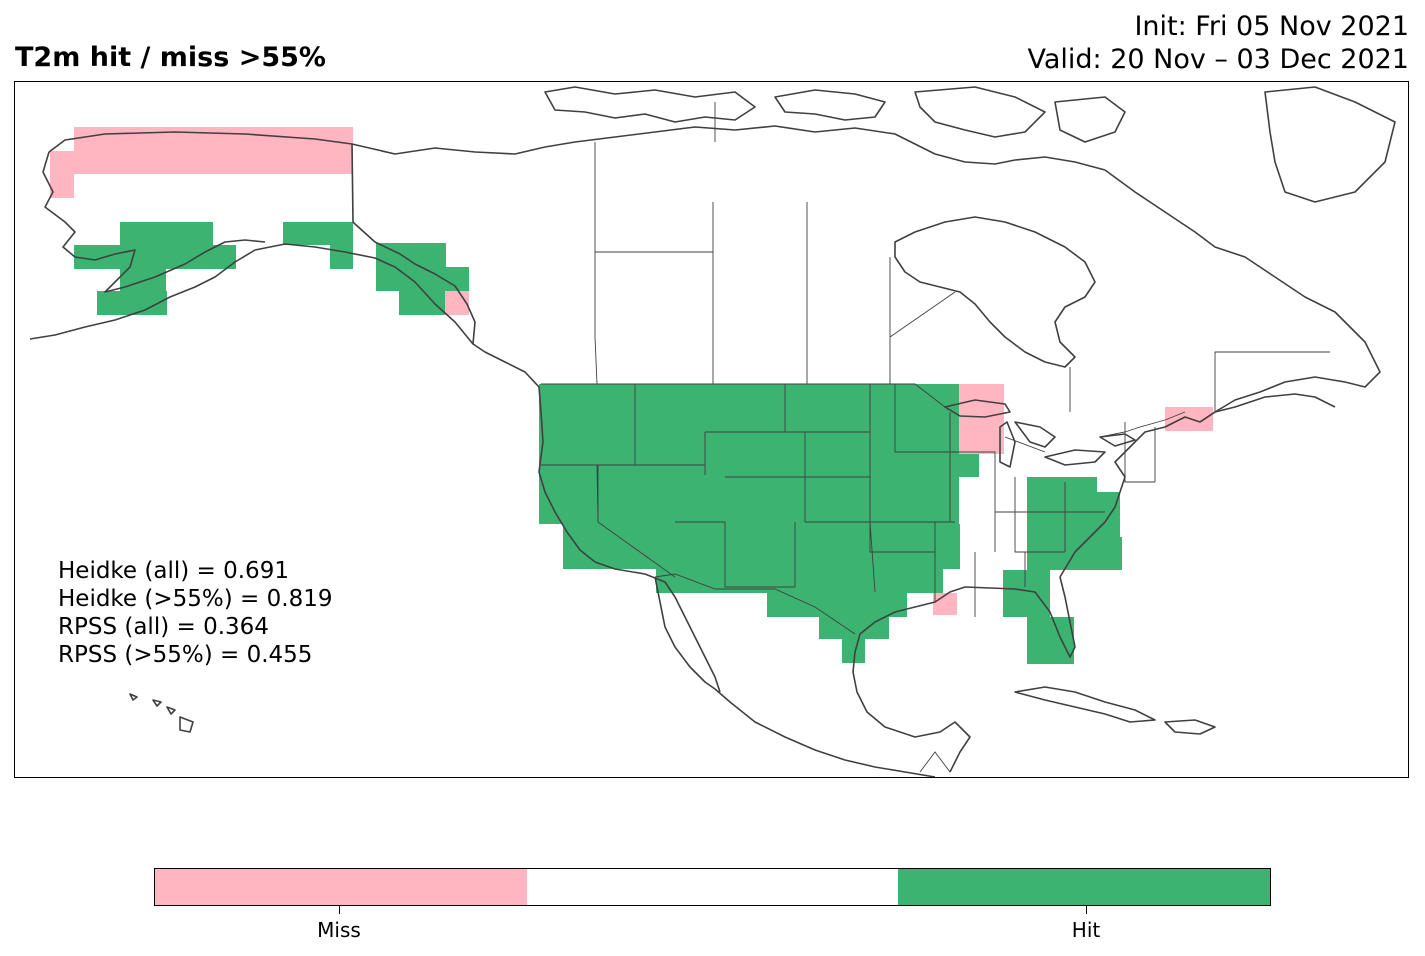 The width and height of the screenshot is (1425, 956). I want to click on coast-pacific, so click(704, 560).